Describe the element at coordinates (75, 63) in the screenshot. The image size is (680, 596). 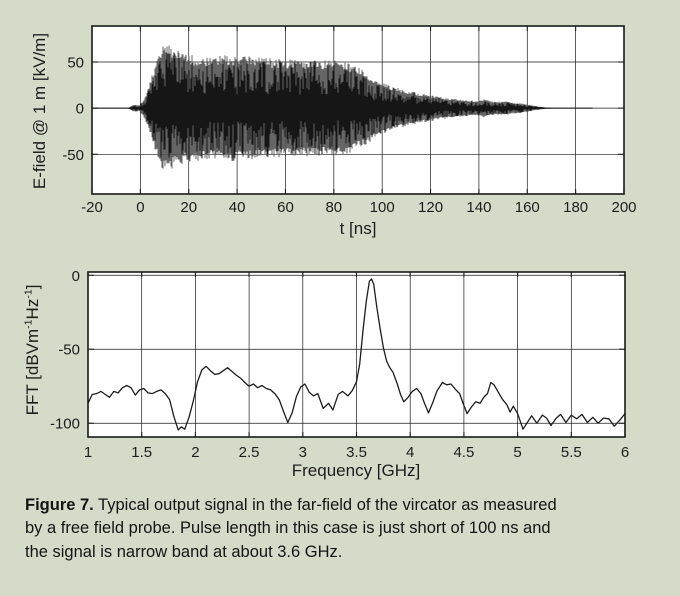
I see `svg-text: 50` at that location.